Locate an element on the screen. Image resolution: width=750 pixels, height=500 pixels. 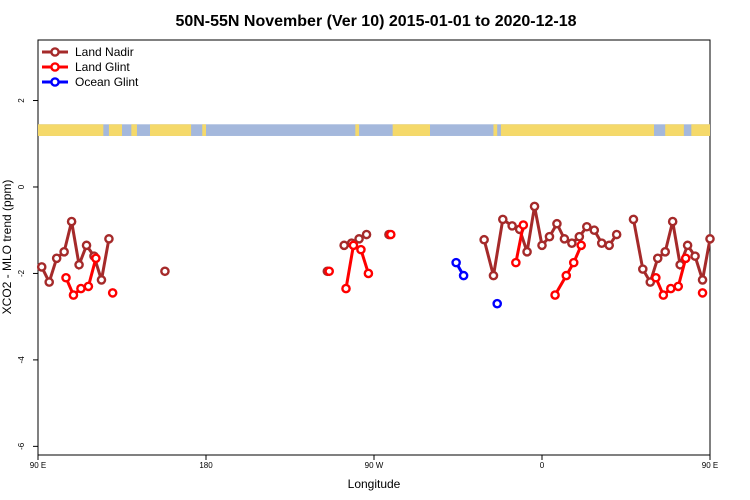
series-ocean-glint is located at coordinates (477, 283).